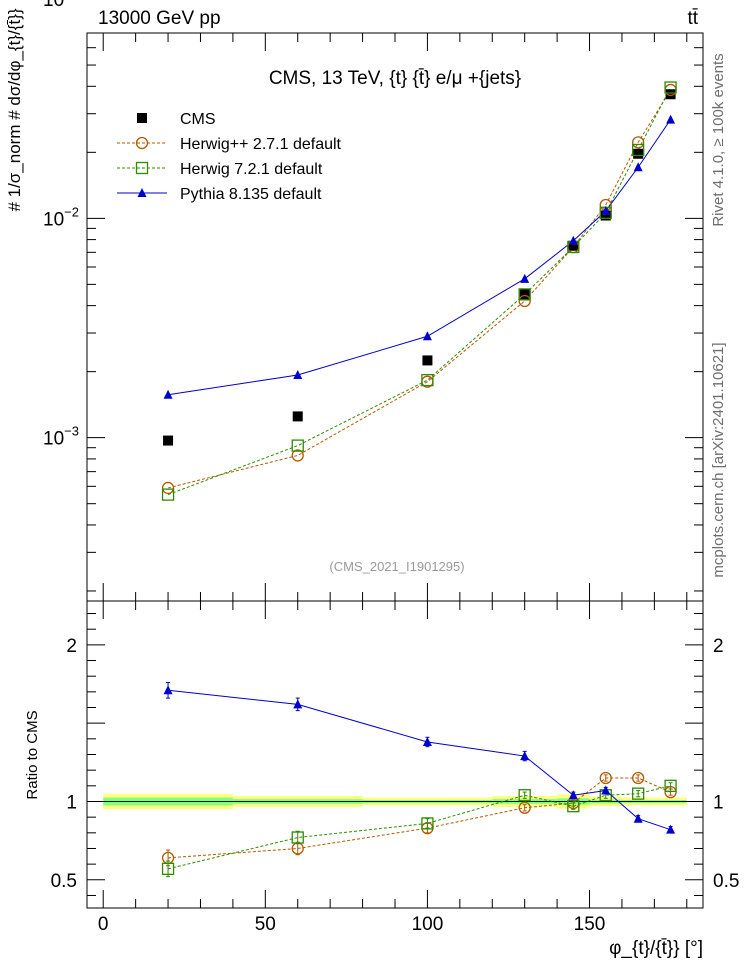 The height and width of the screenshot is (972, 746). What do you see at coordinates (718, 646) in the screenshot?
I see `ratio-ytick-label-right-2: 2` at bounding box center [718, 646].